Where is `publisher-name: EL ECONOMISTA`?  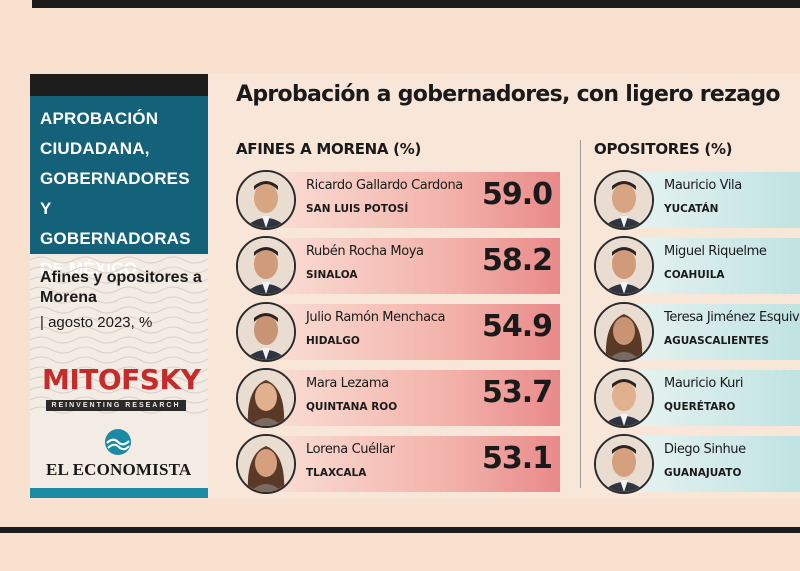 publisher-name: EL ECONOMISTA is located at coordinates (119, 469).